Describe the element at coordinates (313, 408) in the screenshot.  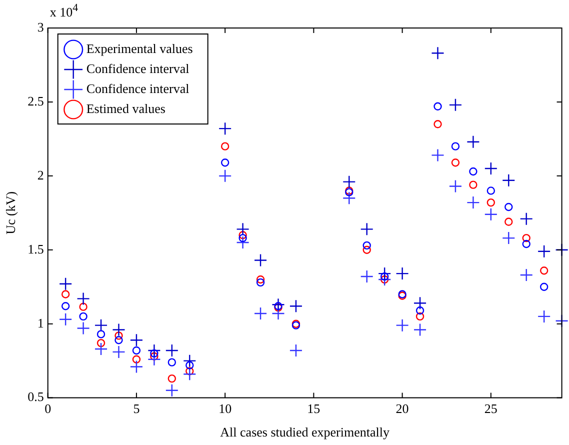
I see `x-tick-label: 15` at that location.